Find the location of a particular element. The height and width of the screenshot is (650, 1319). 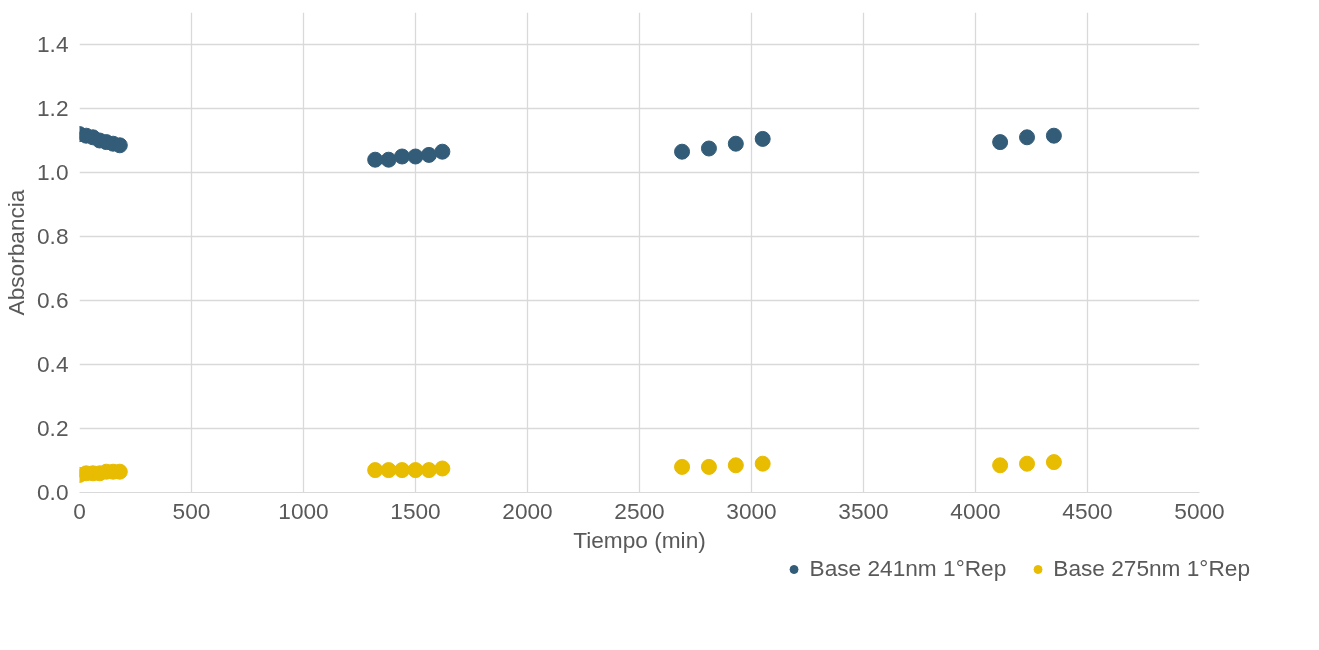

y-tick-label: 1.0 is located at coordinates (53, 172).